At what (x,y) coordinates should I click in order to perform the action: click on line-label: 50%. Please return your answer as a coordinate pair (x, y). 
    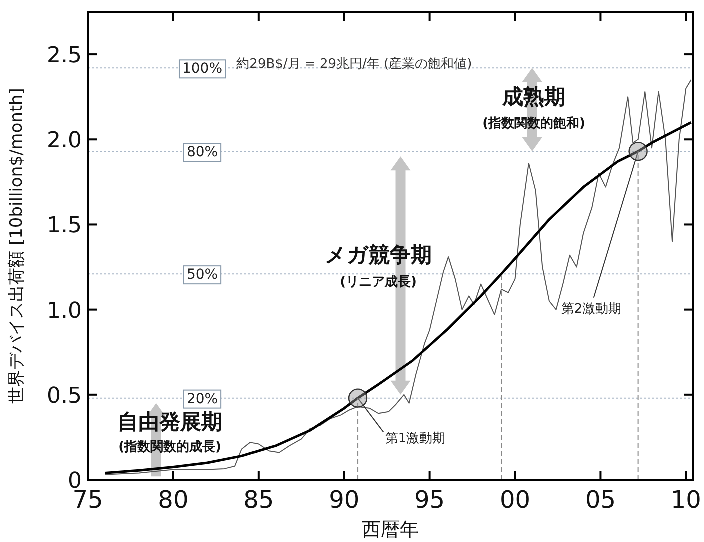
    Looking at the image, I should click on (202, 275).